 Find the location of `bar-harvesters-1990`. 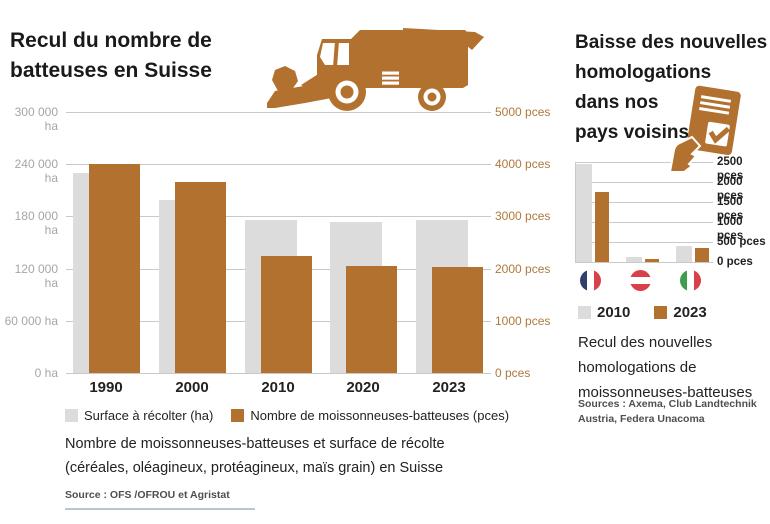

bar-harvesters-1990 is located at coordinates (114, 268).